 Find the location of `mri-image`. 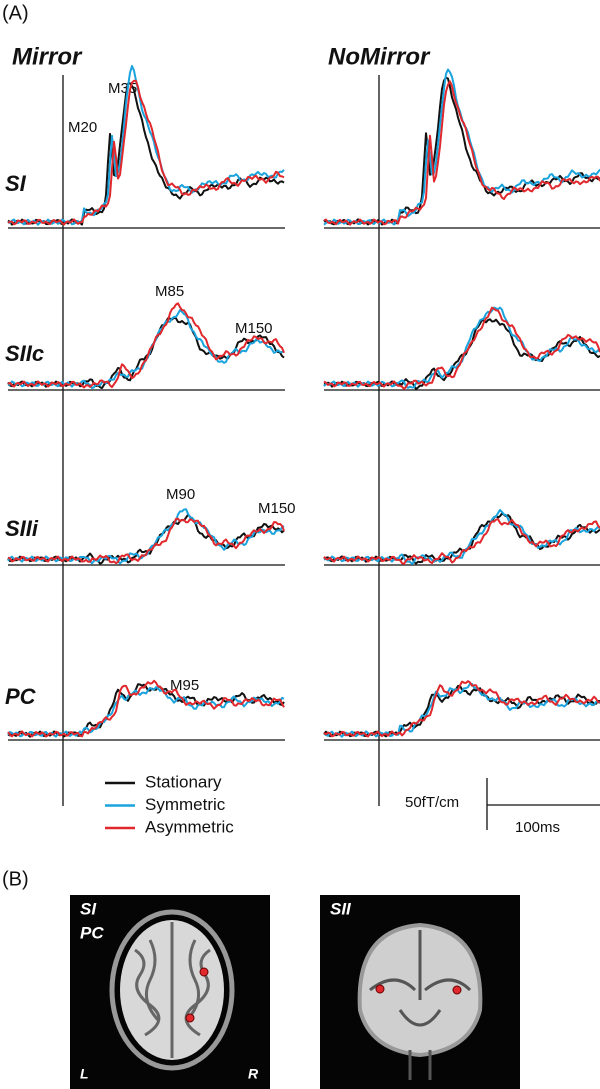

mri-image is located at coordinates (295, 992).